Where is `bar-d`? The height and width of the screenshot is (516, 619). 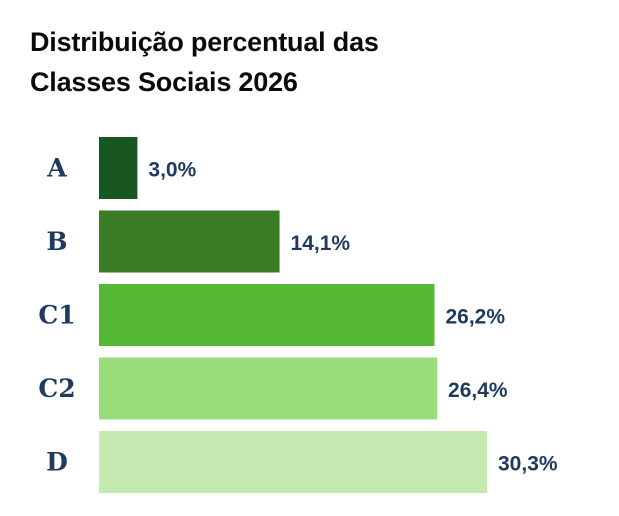
bar-d is located at coordinates (293, 462).